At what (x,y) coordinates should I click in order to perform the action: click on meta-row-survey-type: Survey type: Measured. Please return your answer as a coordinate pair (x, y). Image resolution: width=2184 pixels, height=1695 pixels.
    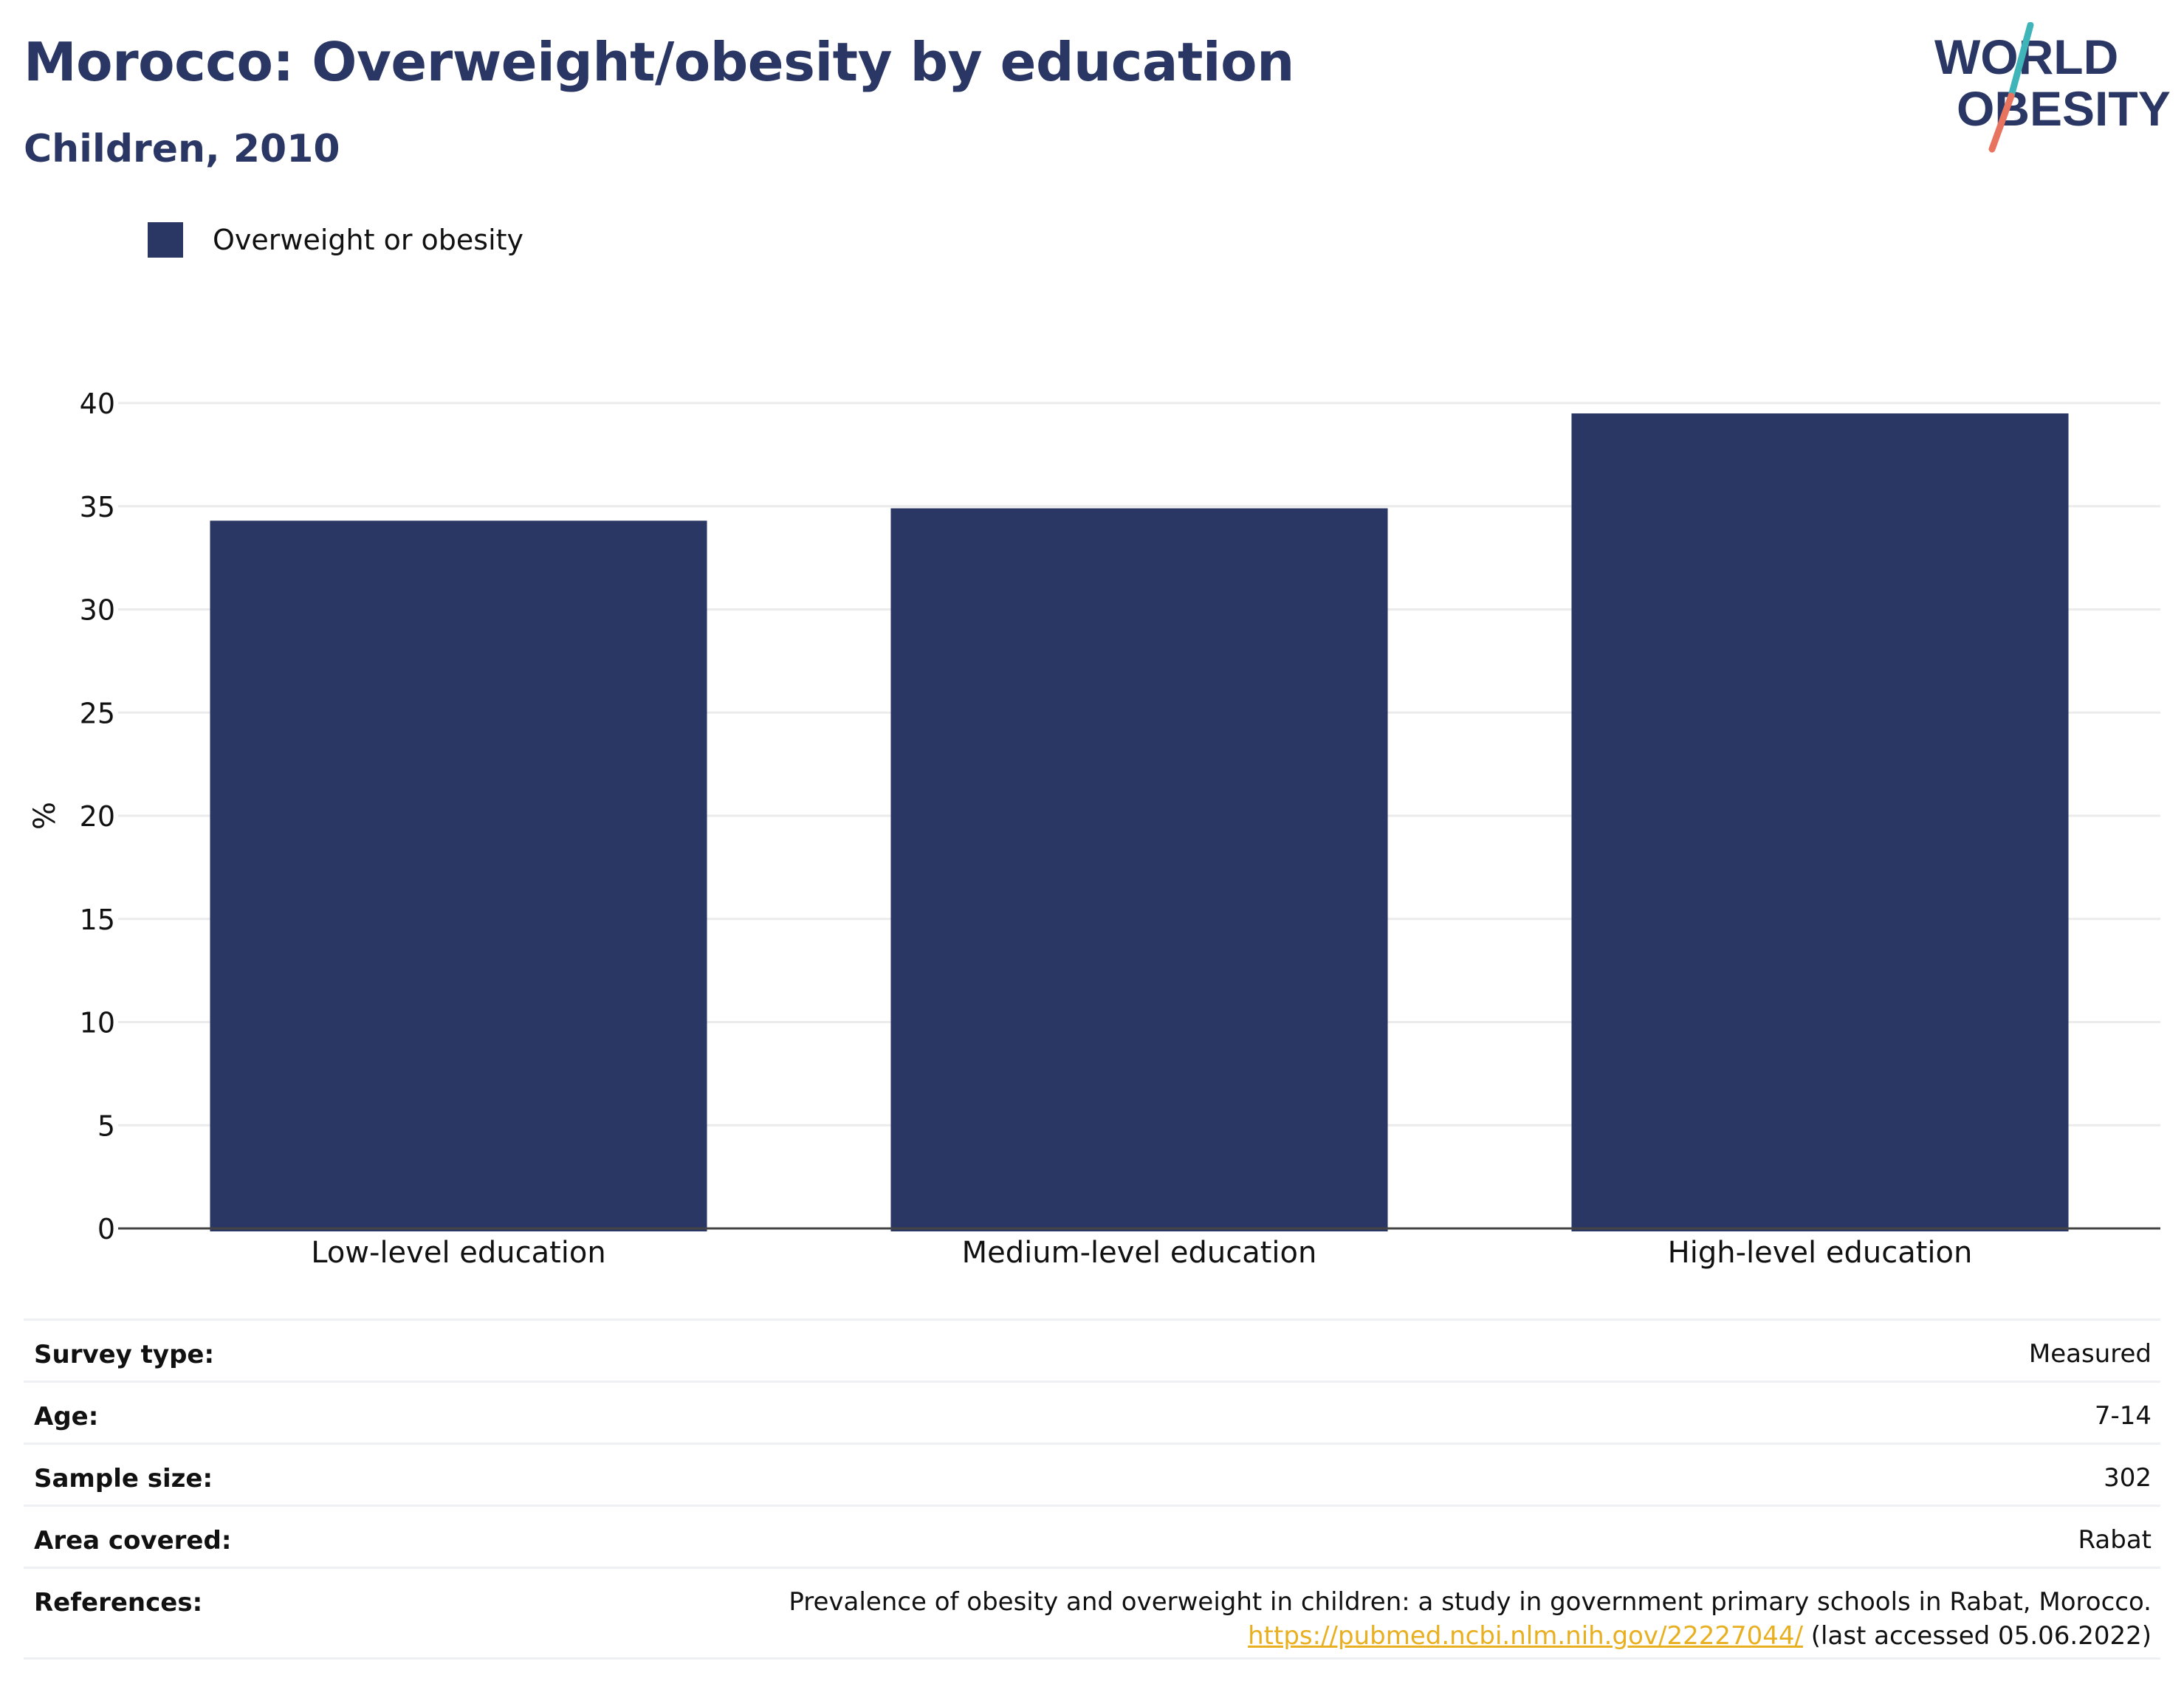
    Looking at the image, I should click on (1092, 1349).